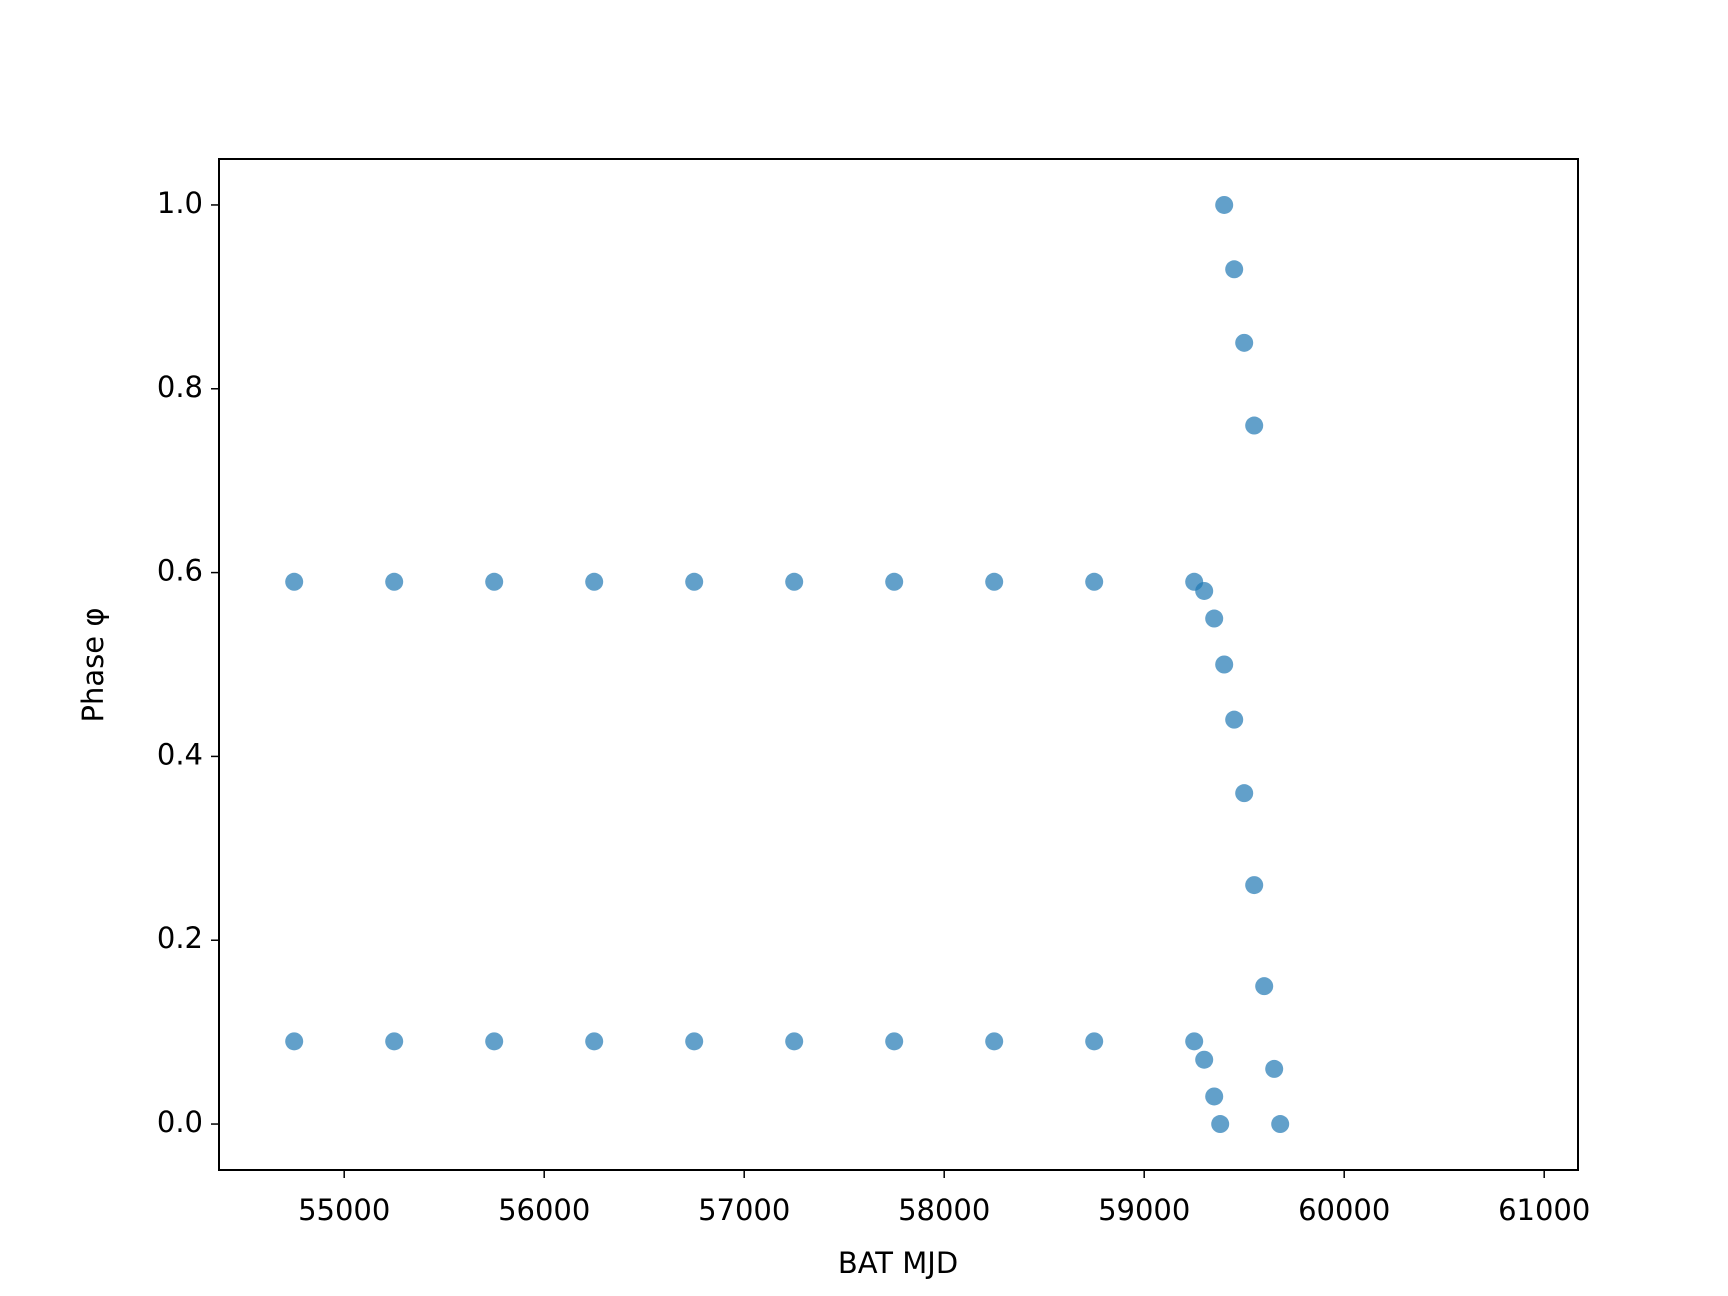 This screenshot has height=1296, width=1728. I want to click on x-tick-label: 60000, so click(1344, 1210).